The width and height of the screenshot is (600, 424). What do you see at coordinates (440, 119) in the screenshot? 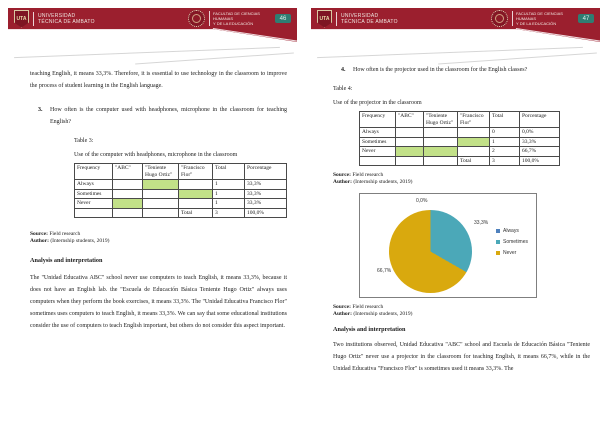
I see `table-header-cell: "Teniente Hugo Ortiz"` at bounding box center [440, 119].